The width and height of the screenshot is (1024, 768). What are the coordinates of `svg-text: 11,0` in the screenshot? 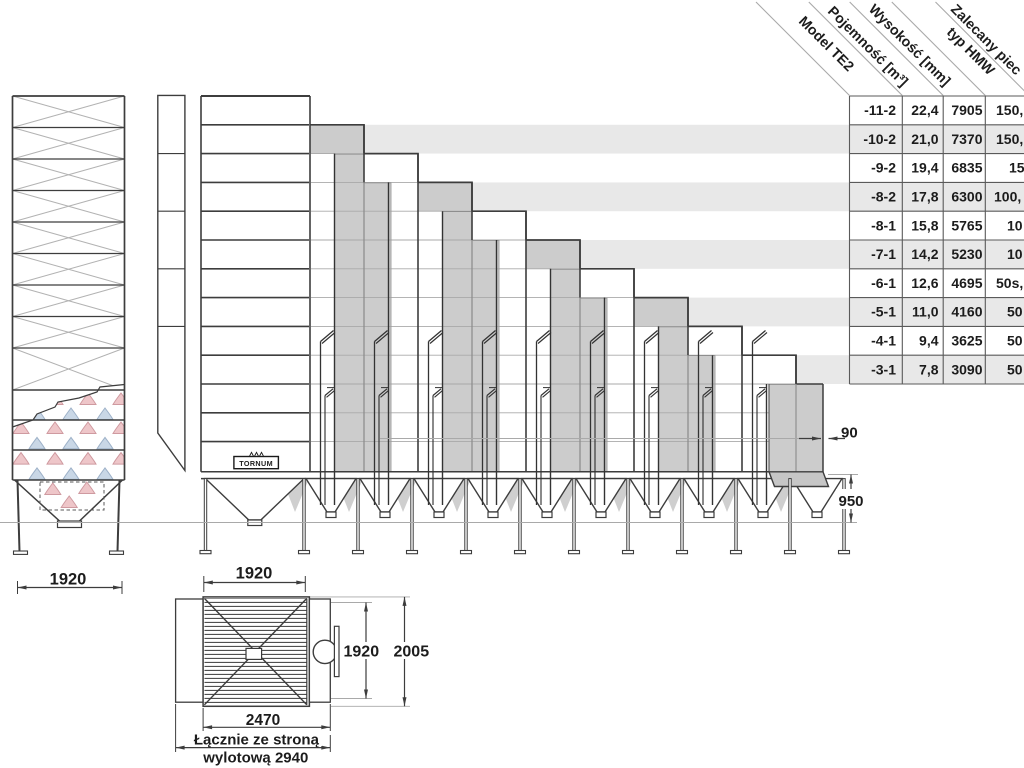 It's located at (925, 312).